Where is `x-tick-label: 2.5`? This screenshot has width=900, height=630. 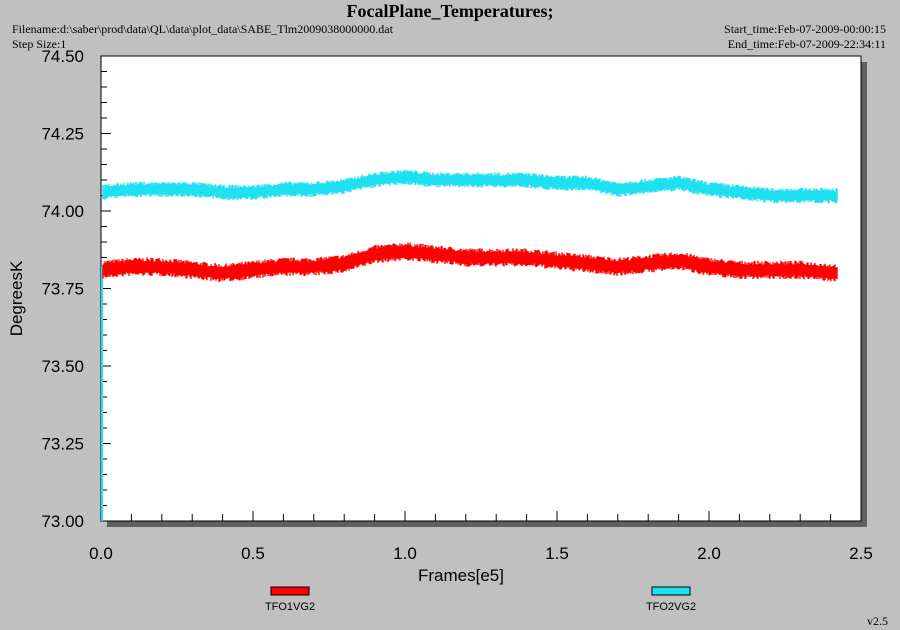
x-tick-label: 2.5 is located at coordinates (861, 553).